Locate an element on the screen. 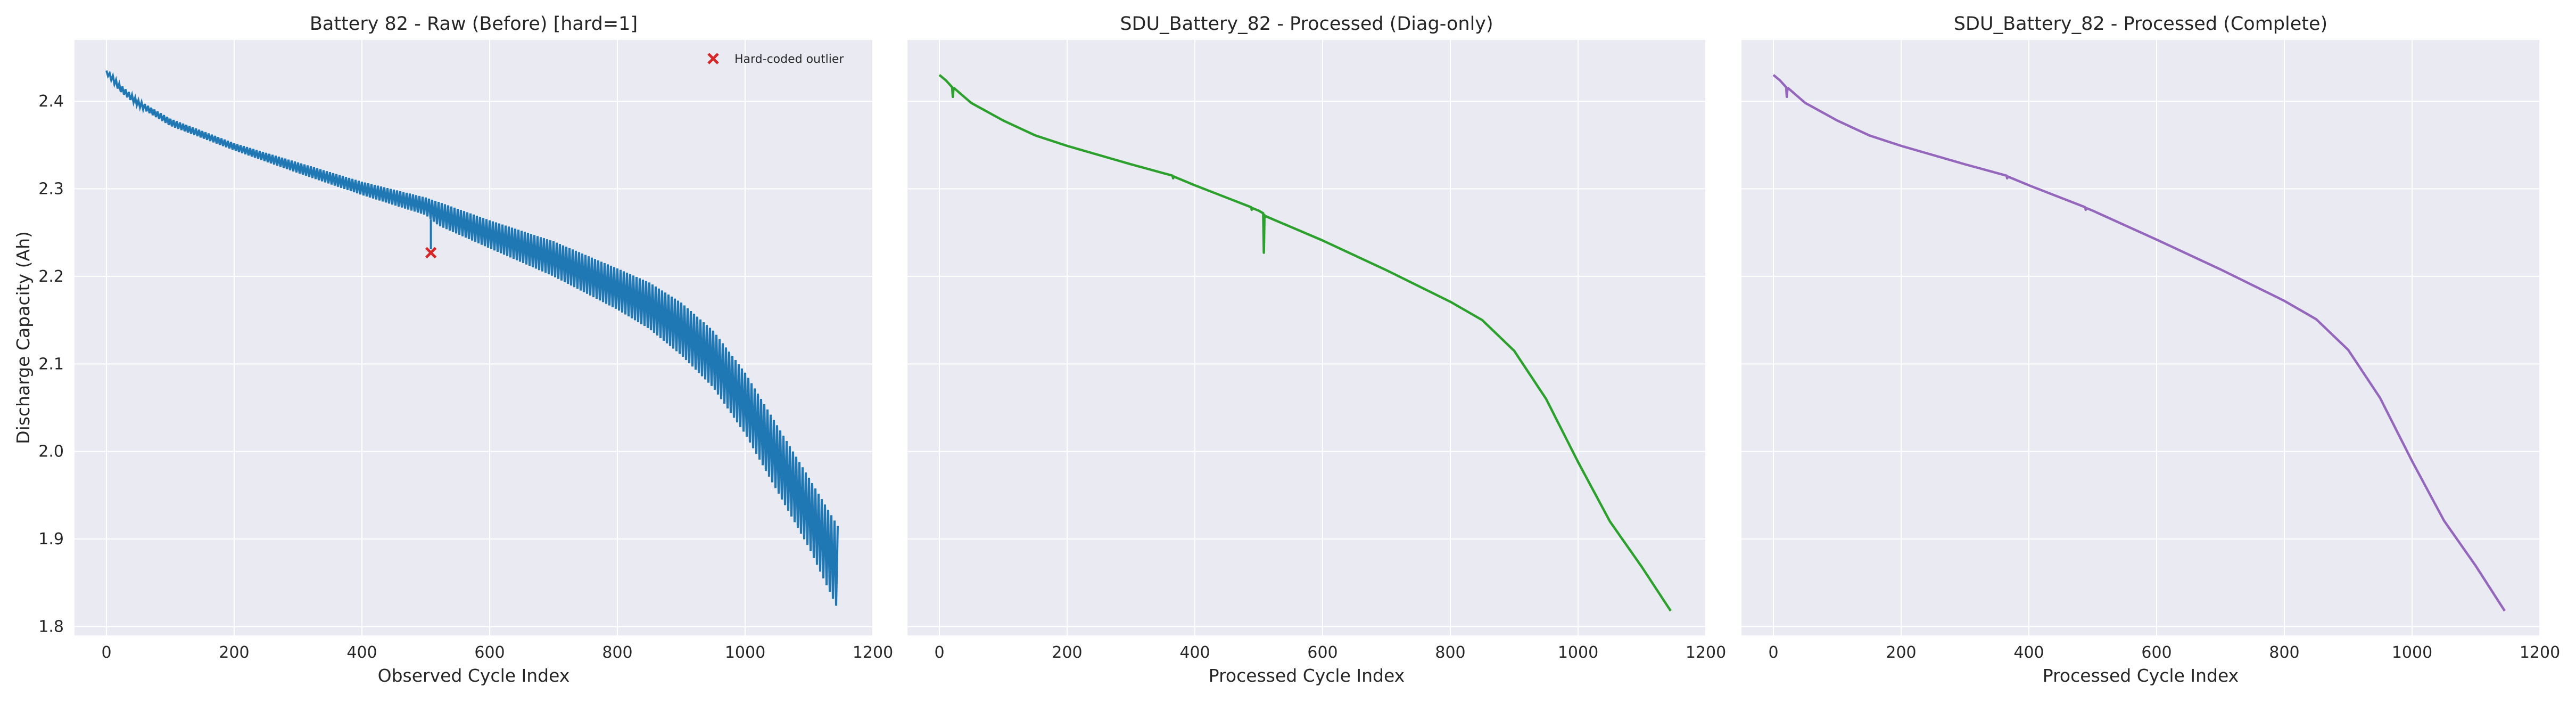 The height and width of the screenshot is (703, 2576). legend-label: Hard-coded outlier is located at coordinates (789, 60).